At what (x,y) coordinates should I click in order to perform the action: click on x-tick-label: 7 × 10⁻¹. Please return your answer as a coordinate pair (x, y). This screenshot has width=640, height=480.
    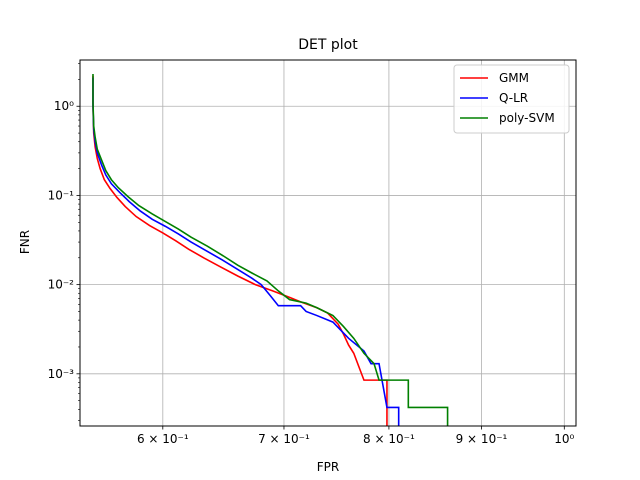
    Looking at the image, I should click on (284, 439).